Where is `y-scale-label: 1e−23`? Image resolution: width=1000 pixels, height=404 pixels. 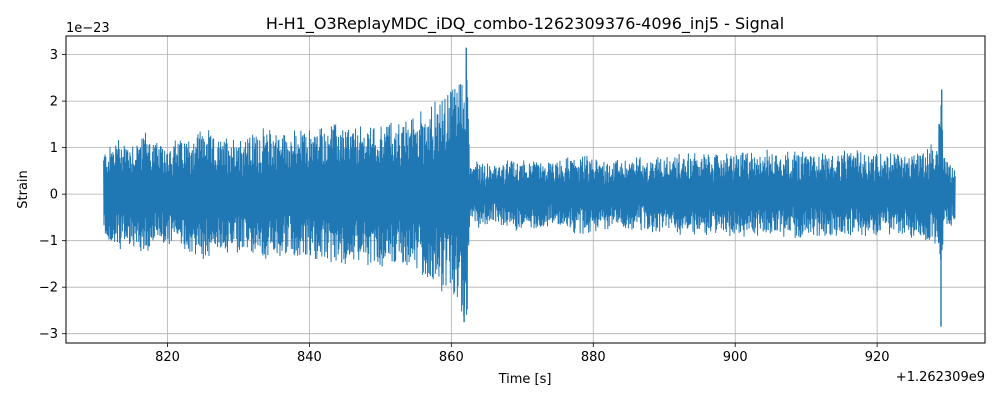 y-scale-label: 1e−23 is located at coordinates (88, 28).